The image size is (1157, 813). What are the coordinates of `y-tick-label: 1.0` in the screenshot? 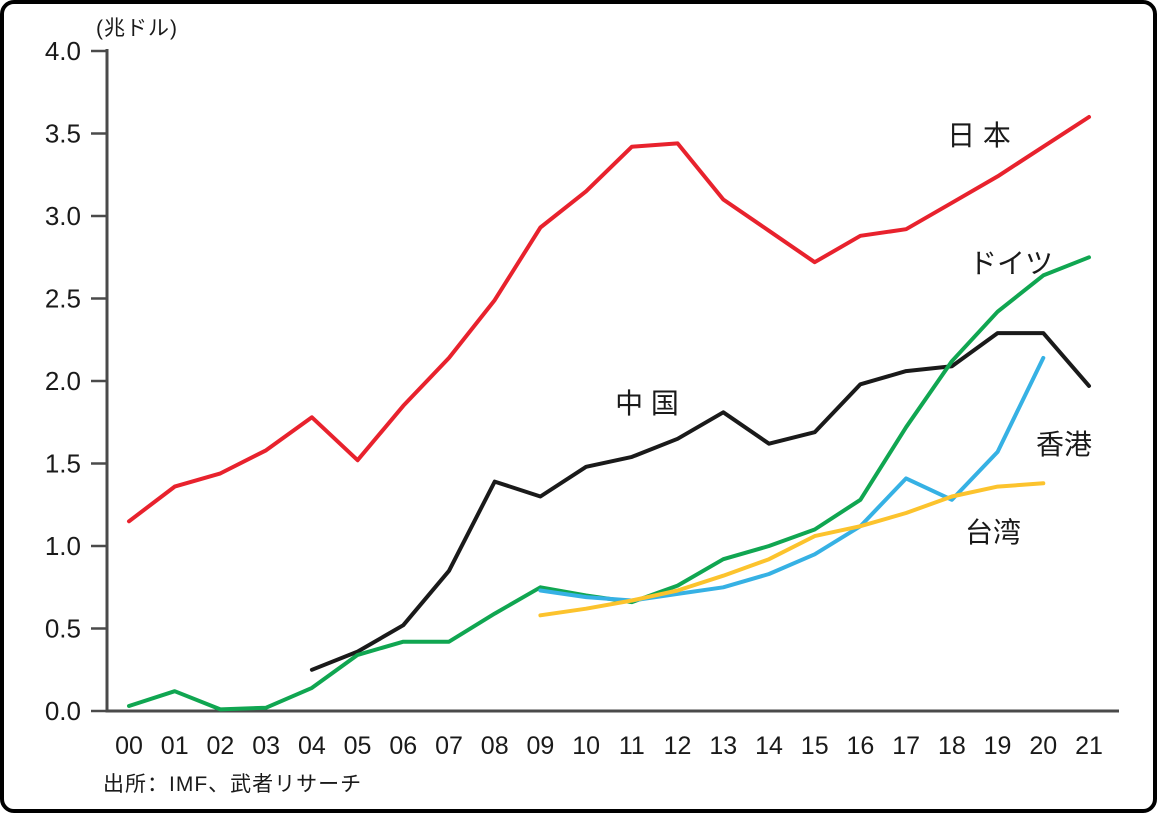 It's located at (63, 546).